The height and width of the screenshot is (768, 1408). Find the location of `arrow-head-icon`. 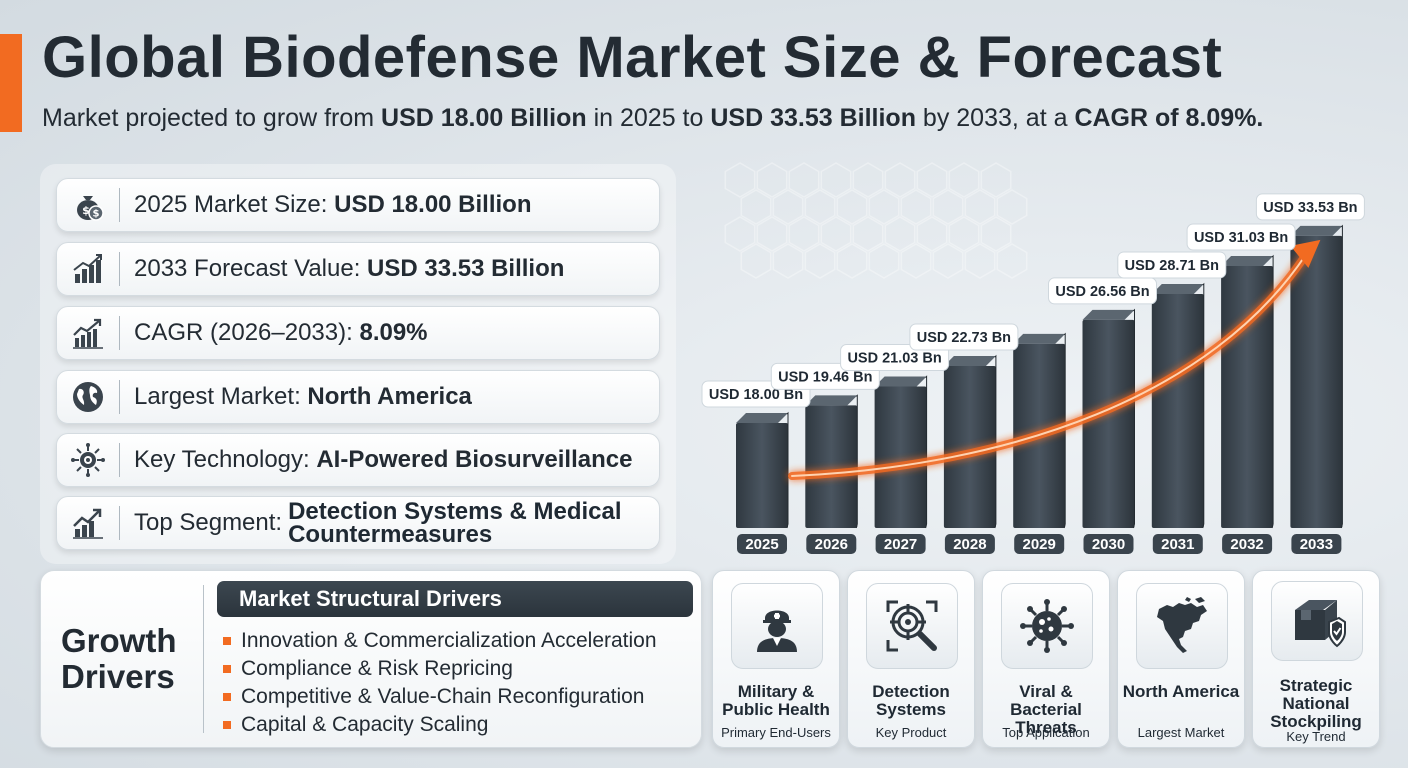

arrow-head-icon is located at coordinates (1305, 253).